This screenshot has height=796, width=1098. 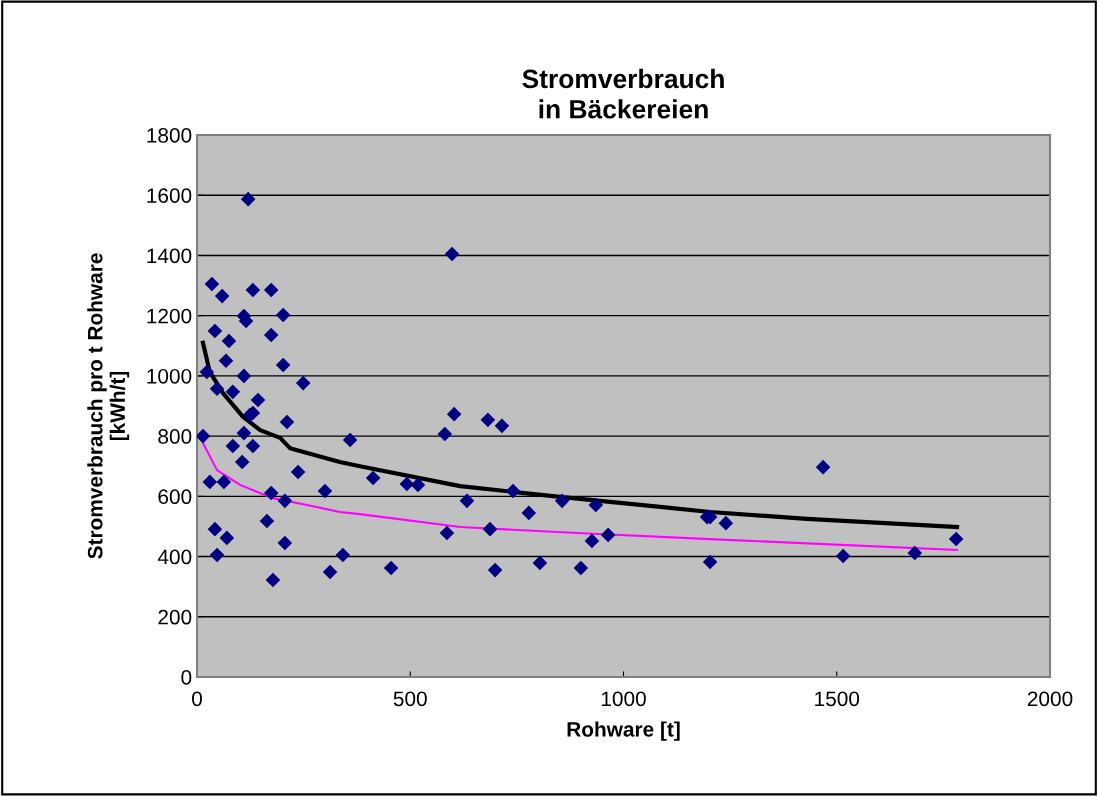 I want to click on x-tick-label: 500, so click(x=410, y=699).